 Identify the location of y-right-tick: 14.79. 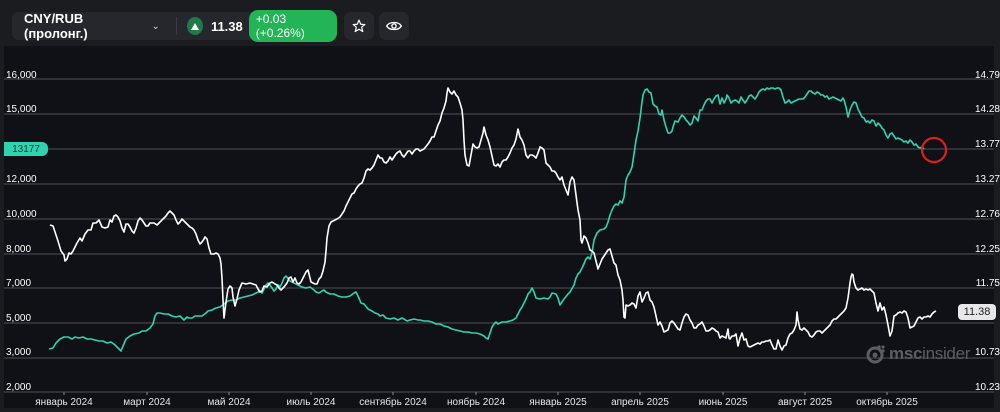
(987, 75).